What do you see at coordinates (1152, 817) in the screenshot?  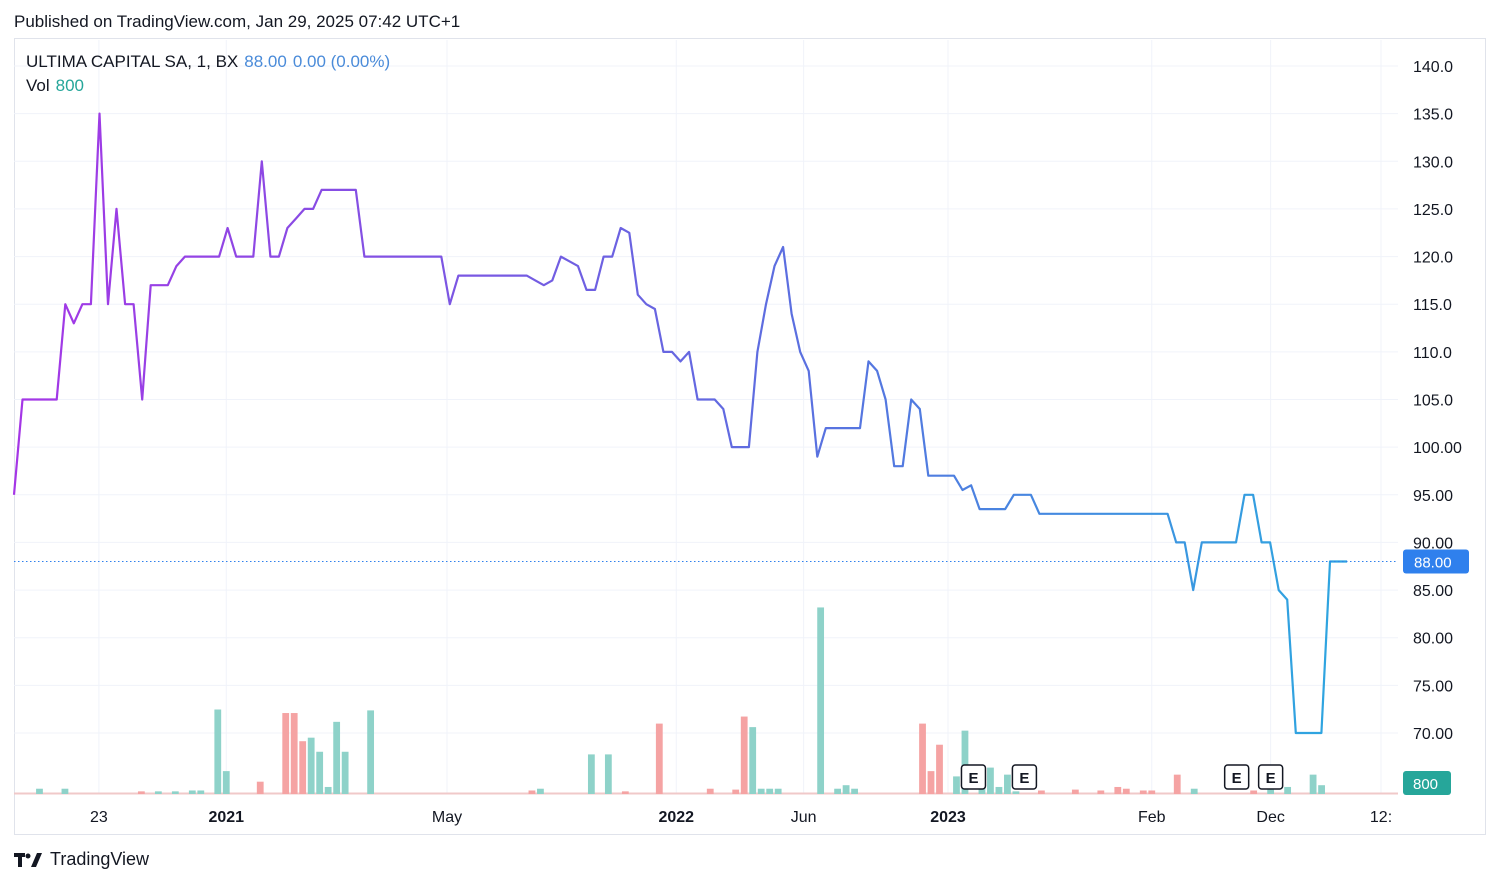 I see `x-tick-label: Feb` at bounding box center [1152, 817].